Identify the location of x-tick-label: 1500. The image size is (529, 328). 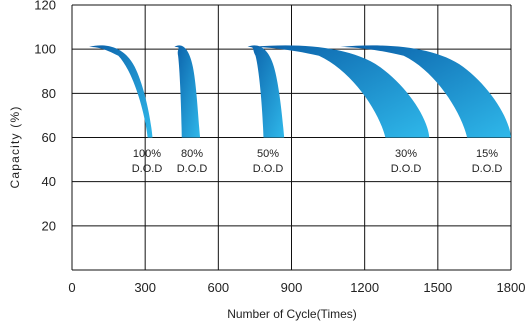
(437, 287).